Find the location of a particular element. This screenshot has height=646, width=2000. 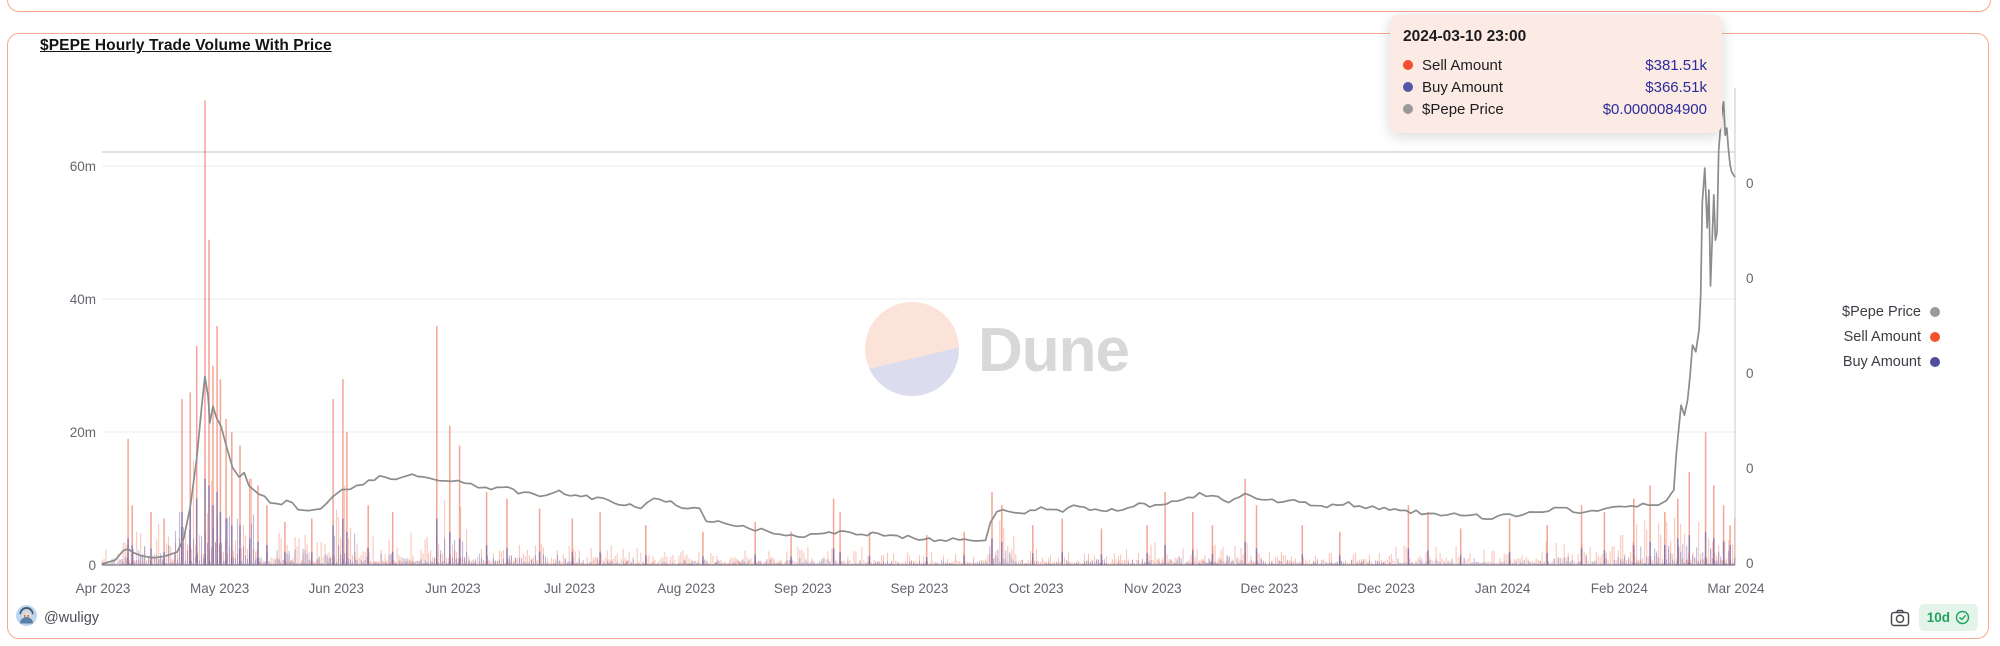

x-axis-label: Apr 2023 is located at coordinates (103, 588).